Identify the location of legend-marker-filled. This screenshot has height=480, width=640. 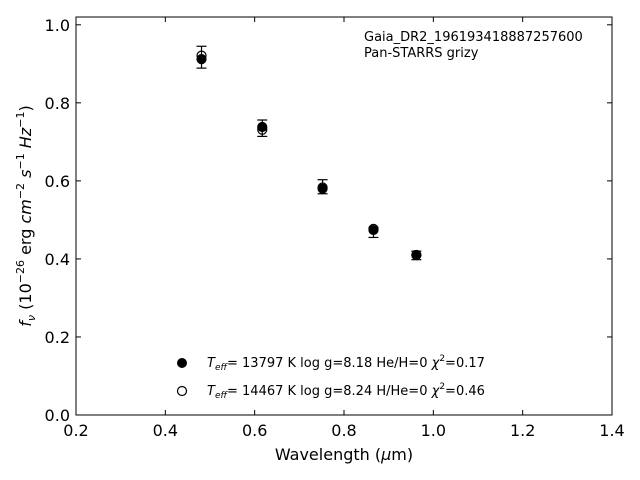
(182, 363).